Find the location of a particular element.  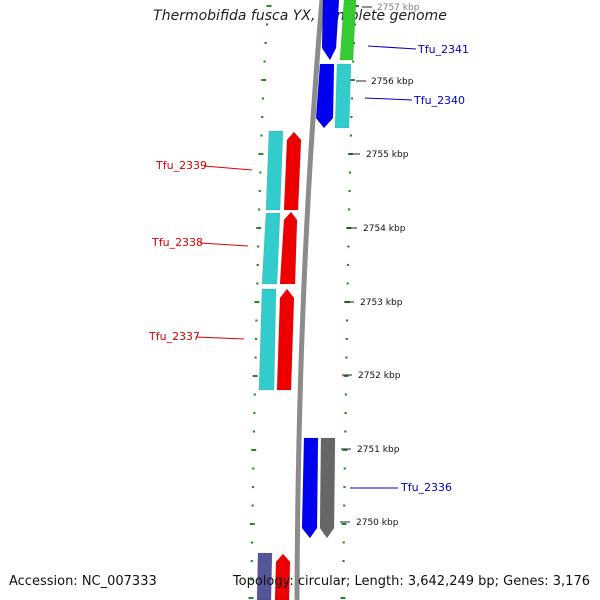

scale-tick-label: 2756 kbp is located at coordinates (392, 82).